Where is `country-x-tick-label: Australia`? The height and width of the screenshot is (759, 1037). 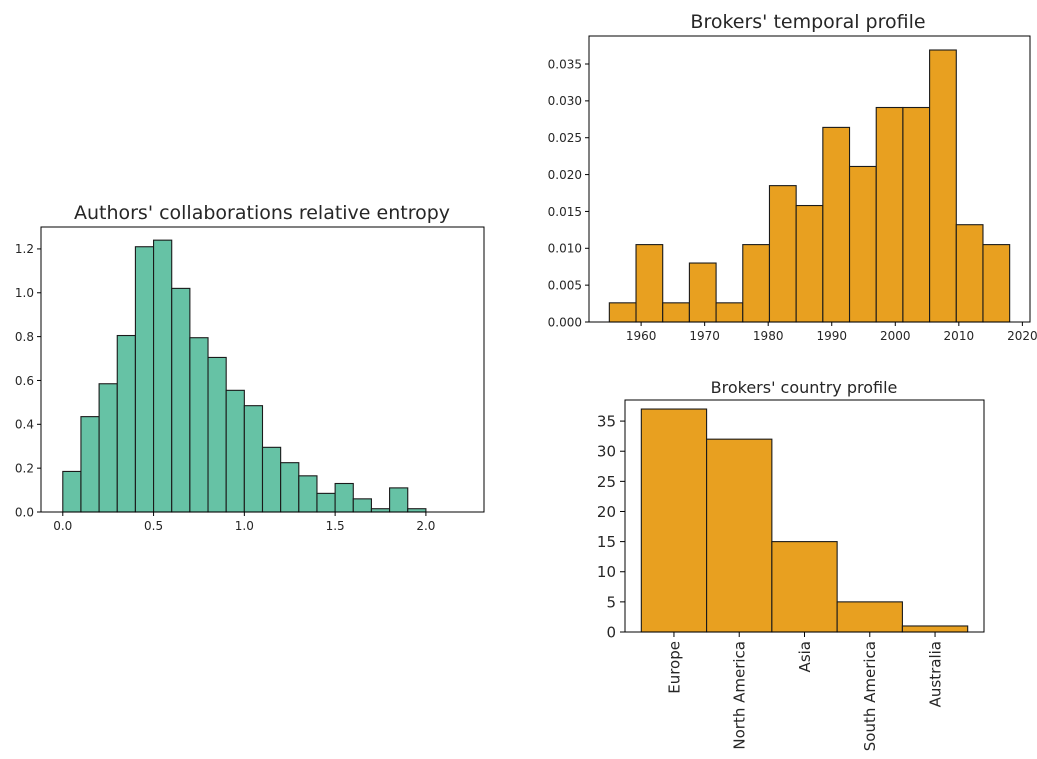 country-x-tick-label: Australia is located at coordinates (935, 674).